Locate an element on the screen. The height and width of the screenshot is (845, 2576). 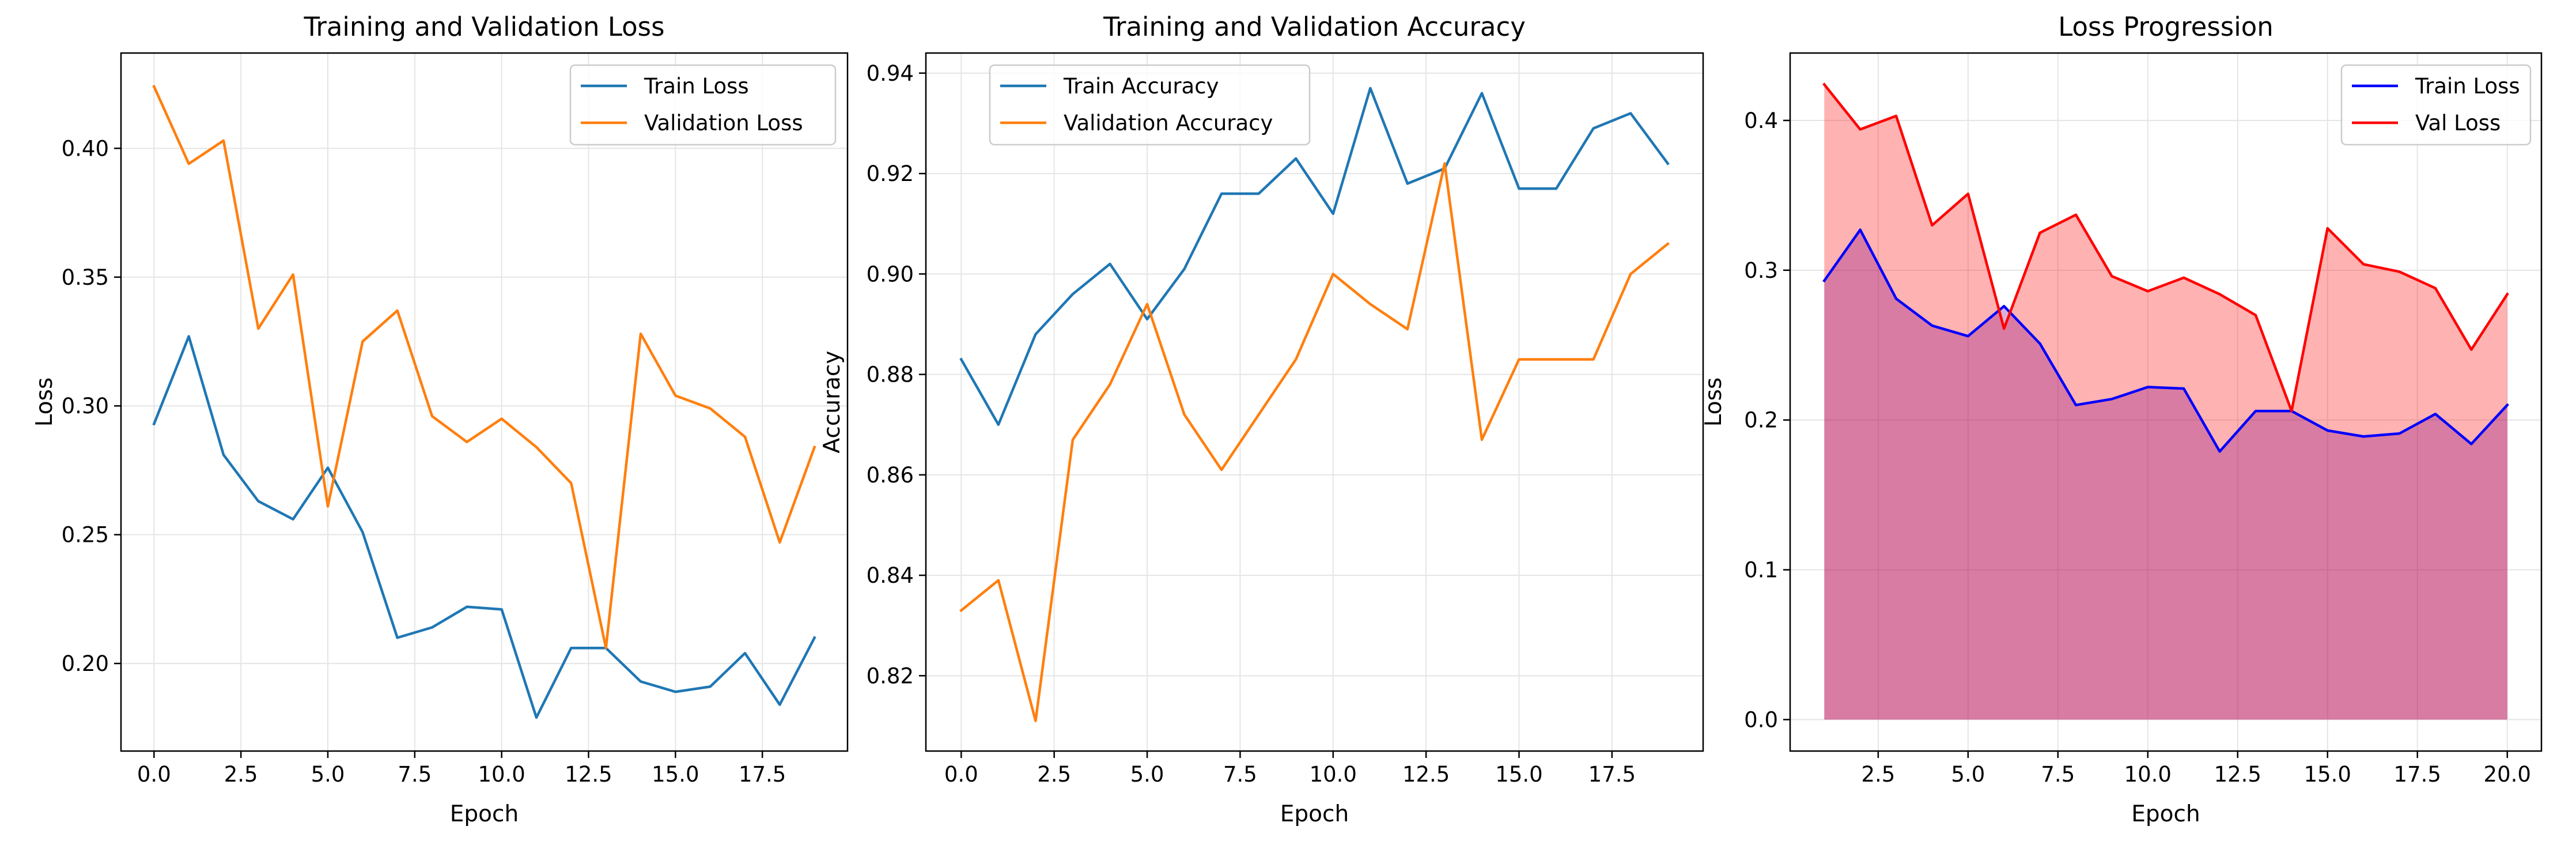
legend-label-1: Train Accuracy is located at coordinates (1141, 86).